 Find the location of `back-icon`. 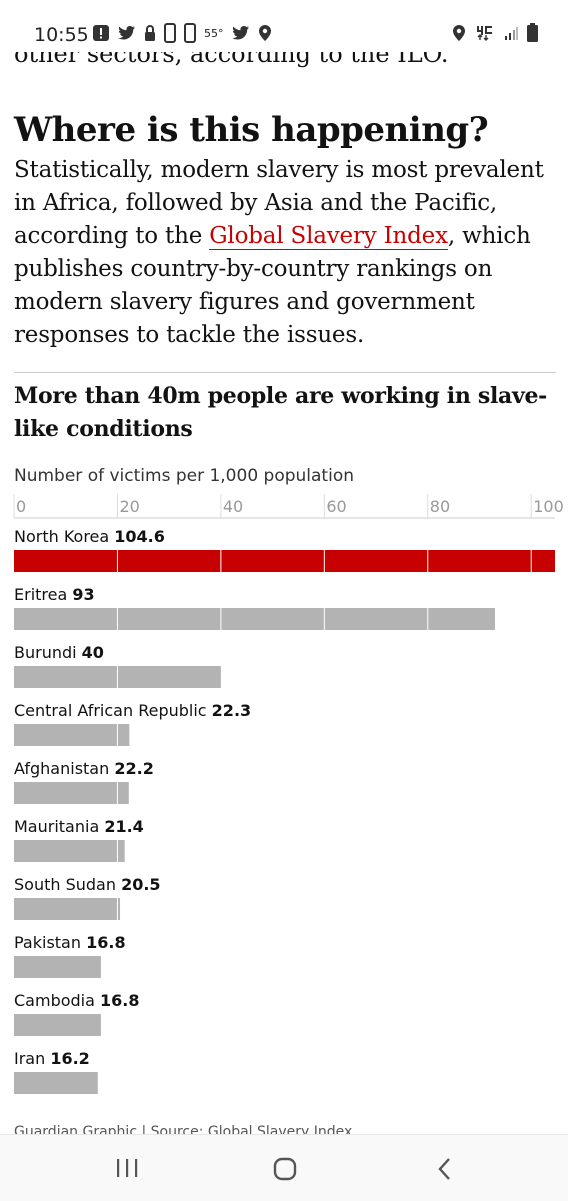

back-icon is located at coordinates (445, 1169).